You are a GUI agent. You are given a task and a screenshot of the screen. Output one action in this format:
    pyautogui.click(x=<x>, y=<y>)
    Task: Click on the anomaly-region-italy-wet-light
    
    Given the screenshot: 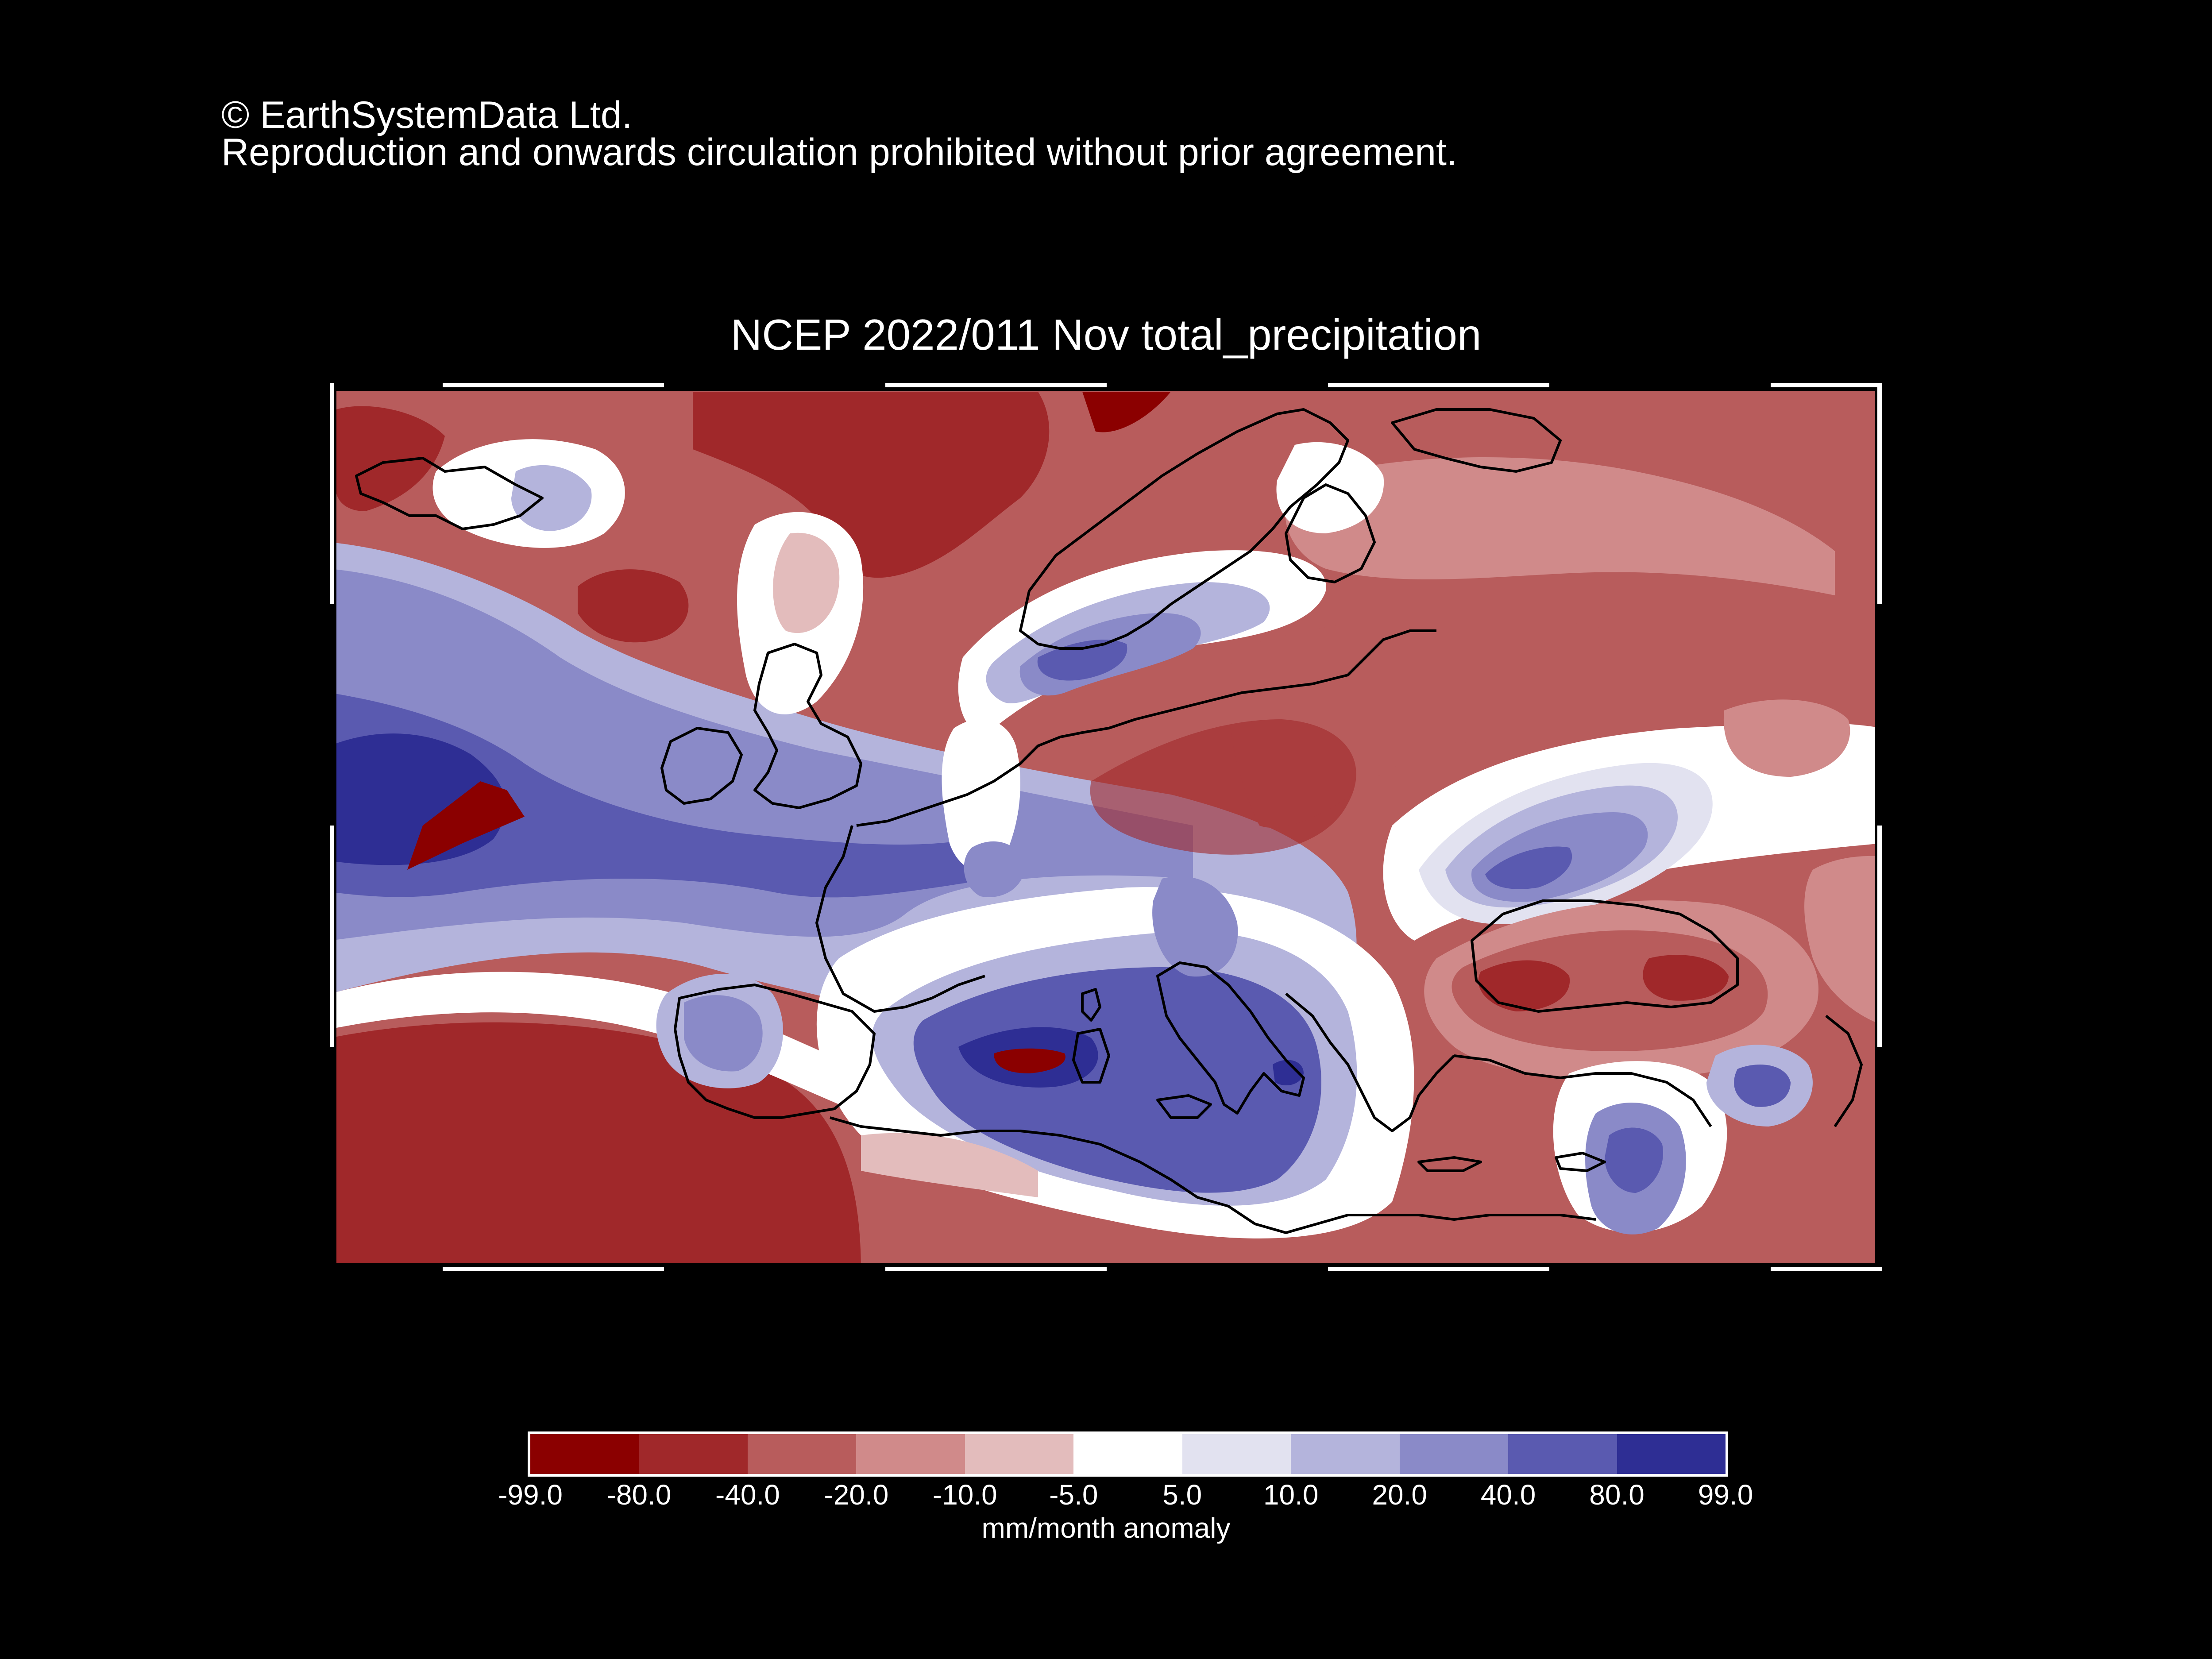 What is the action you would take?
    pyautogui.click(x=1195, y=926)
    